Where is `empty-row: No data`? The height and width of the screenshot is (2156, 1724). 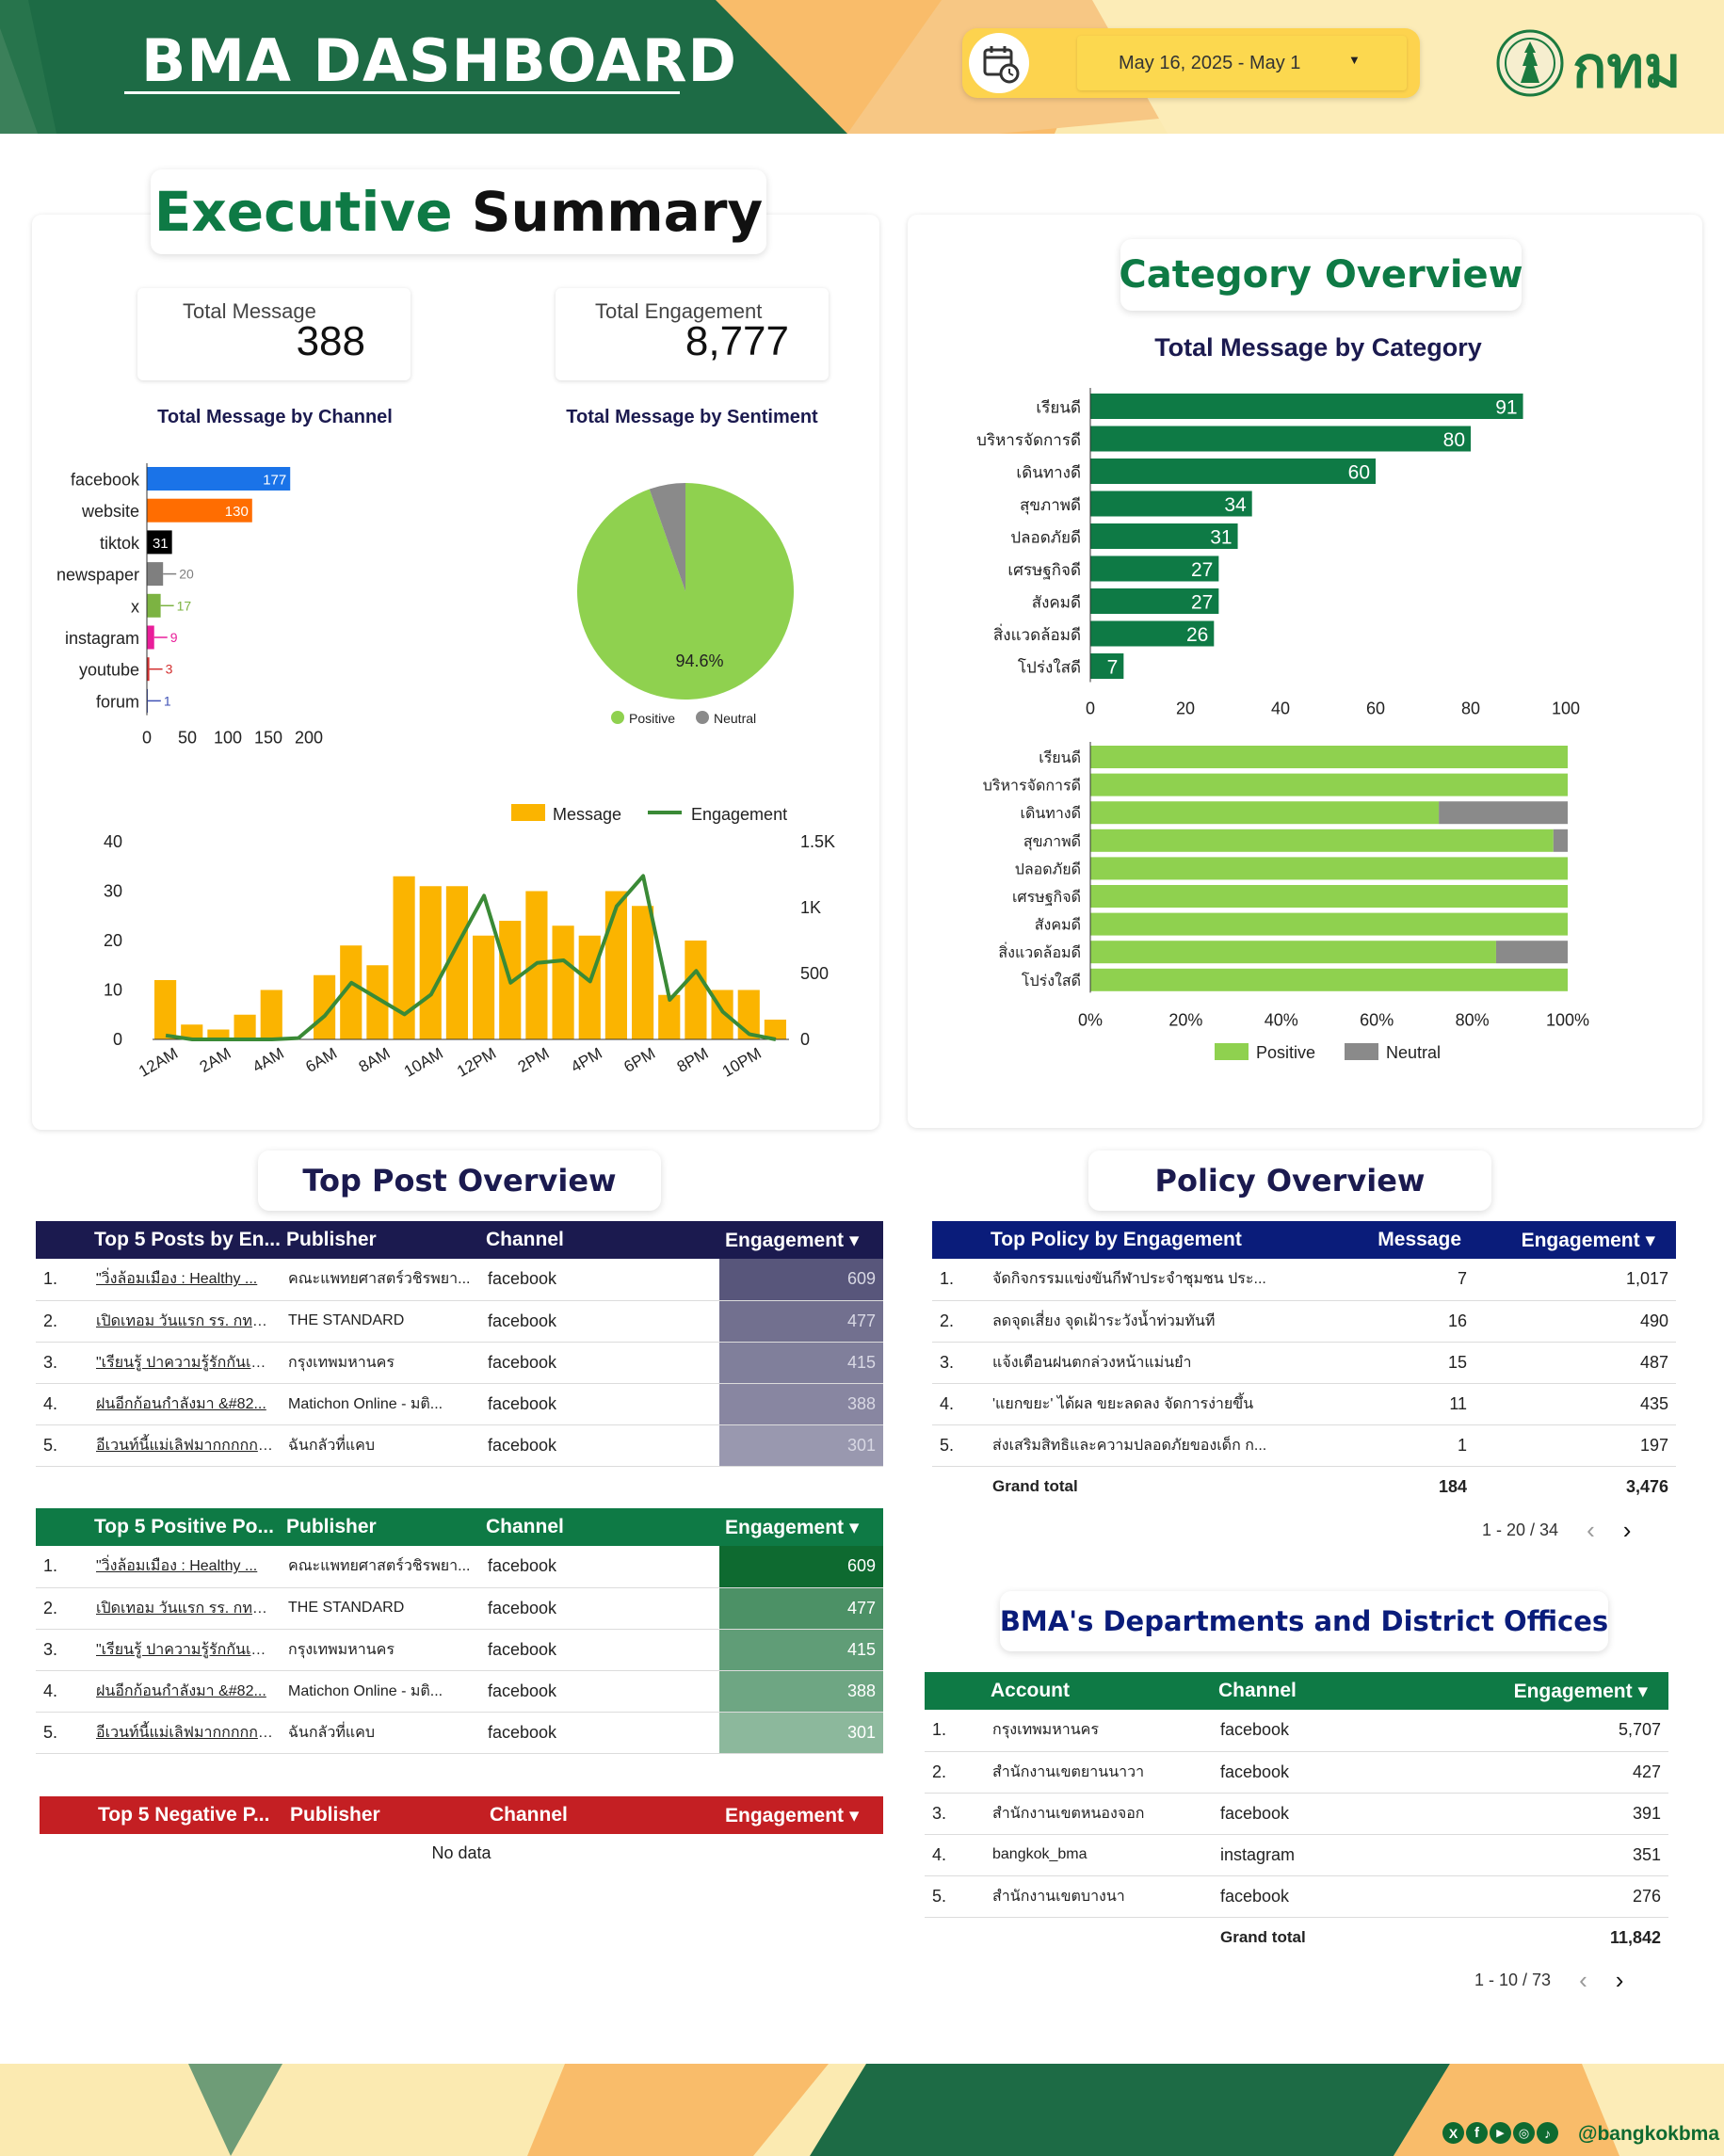
empty-row: No data is located at coordinates (461, 1853).